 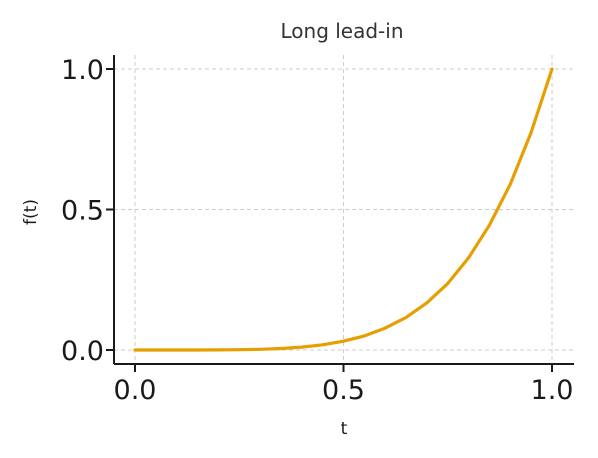 What do you see at coordinates (343, 390) in the screenshot?
I see `x-tick-label-1: 0.5` at bounding box center [343, 390].